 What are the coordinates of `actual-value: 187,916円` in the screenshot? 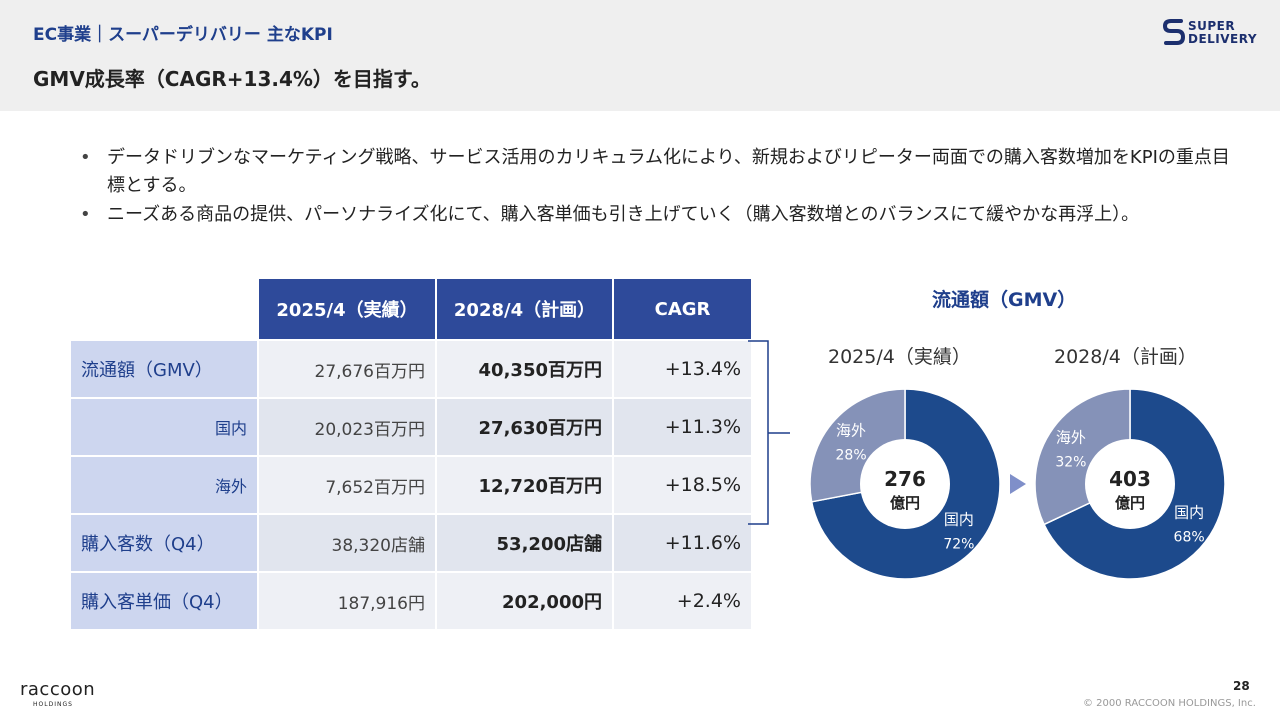 It's located at (347, 601).